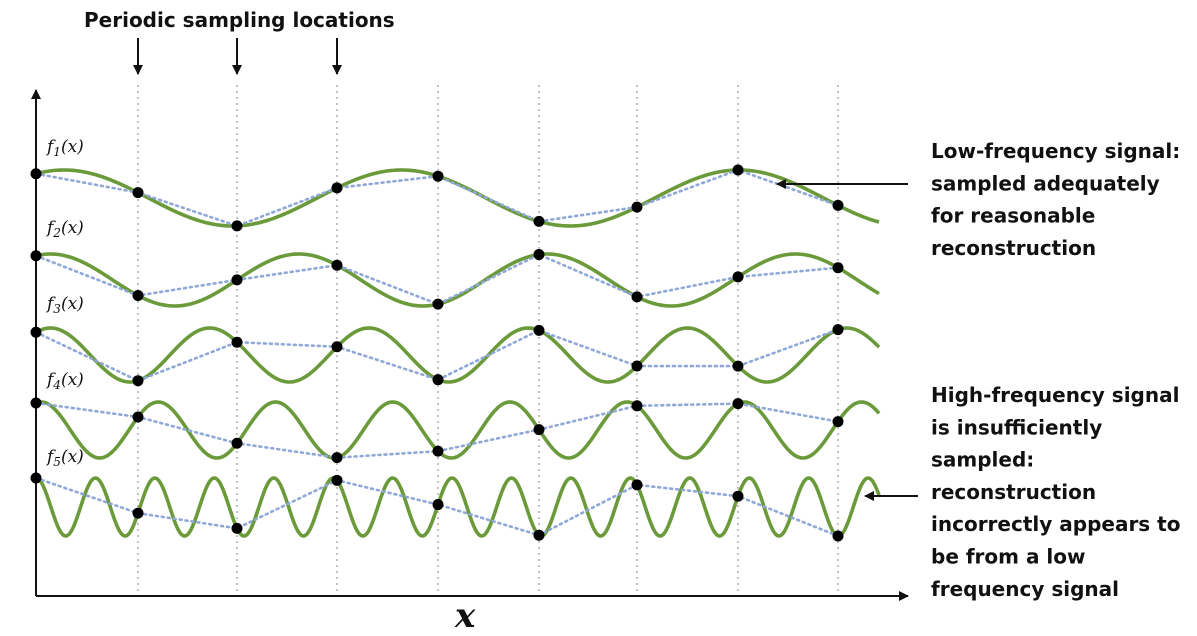  What do you see at coordinates (64, 148) in the screenshot?
I see `function-label-1: f1(x)` at bounding box center [64, 148].